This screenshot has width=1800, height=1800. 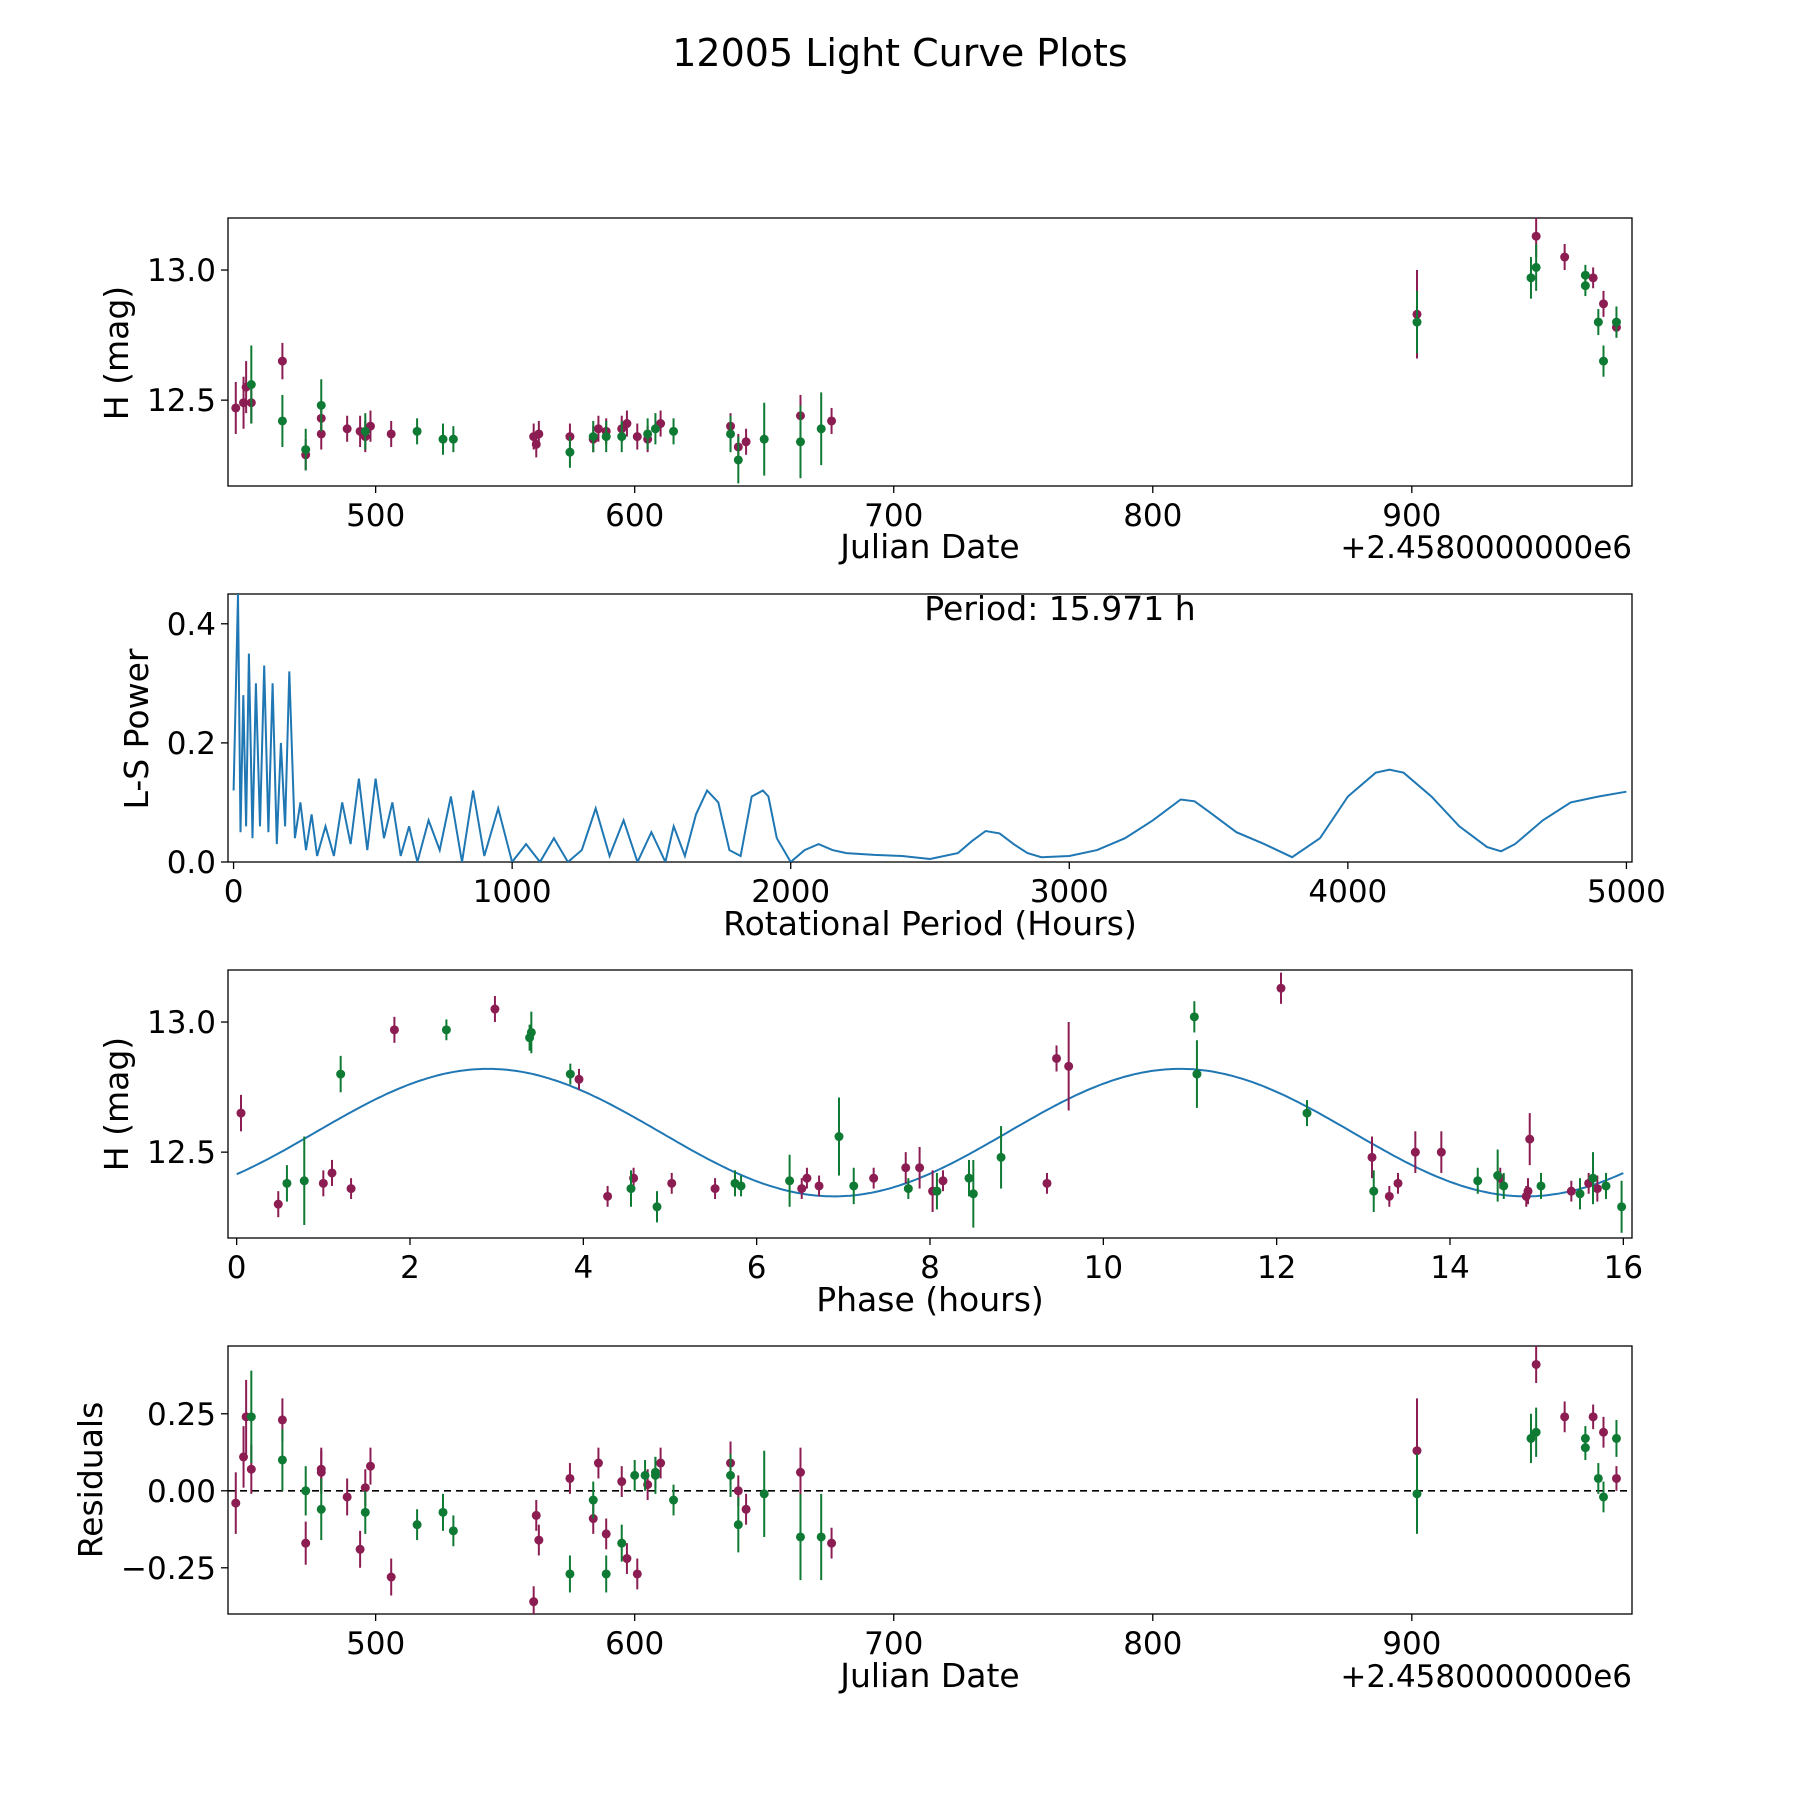 What do you see at coordinates (1103, 1268) in the screenshot?
I see `phased-xtick-label: 10` at bounding box center [1103, 1268].